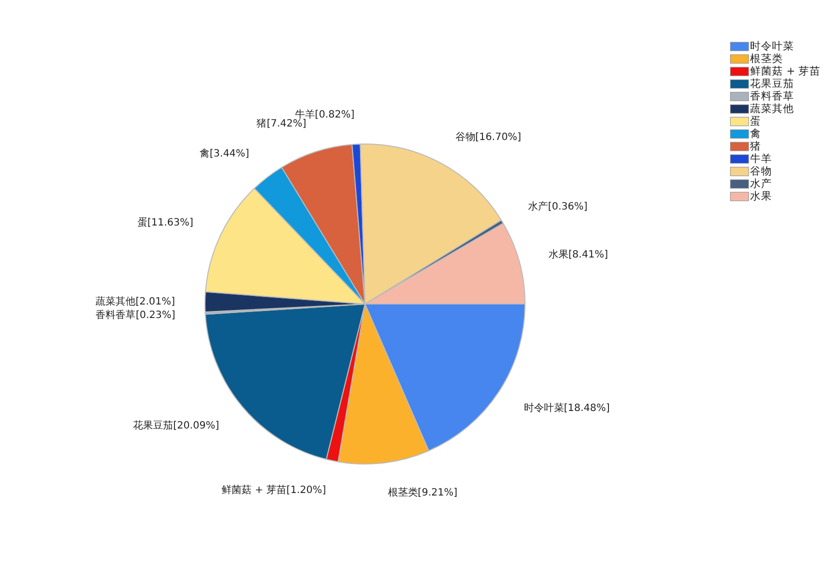 This screenshot has width=827, height=567. What do you see at coordinates (176, 426) in the screenshot?
I see `category-label: 花果豆茄[20.09%]` at bounding box center [176, 426].